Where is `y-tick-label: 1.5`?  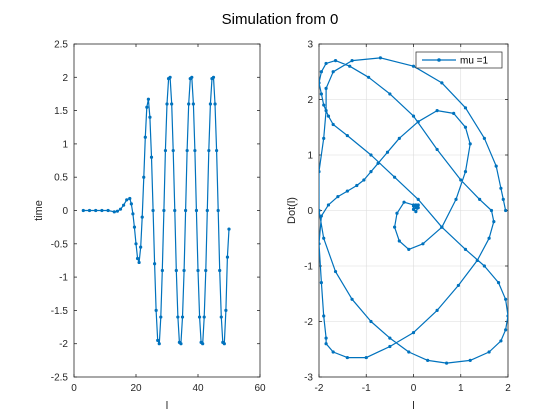
y-tick-label: 1.5 is located at coordinates (61, 111).